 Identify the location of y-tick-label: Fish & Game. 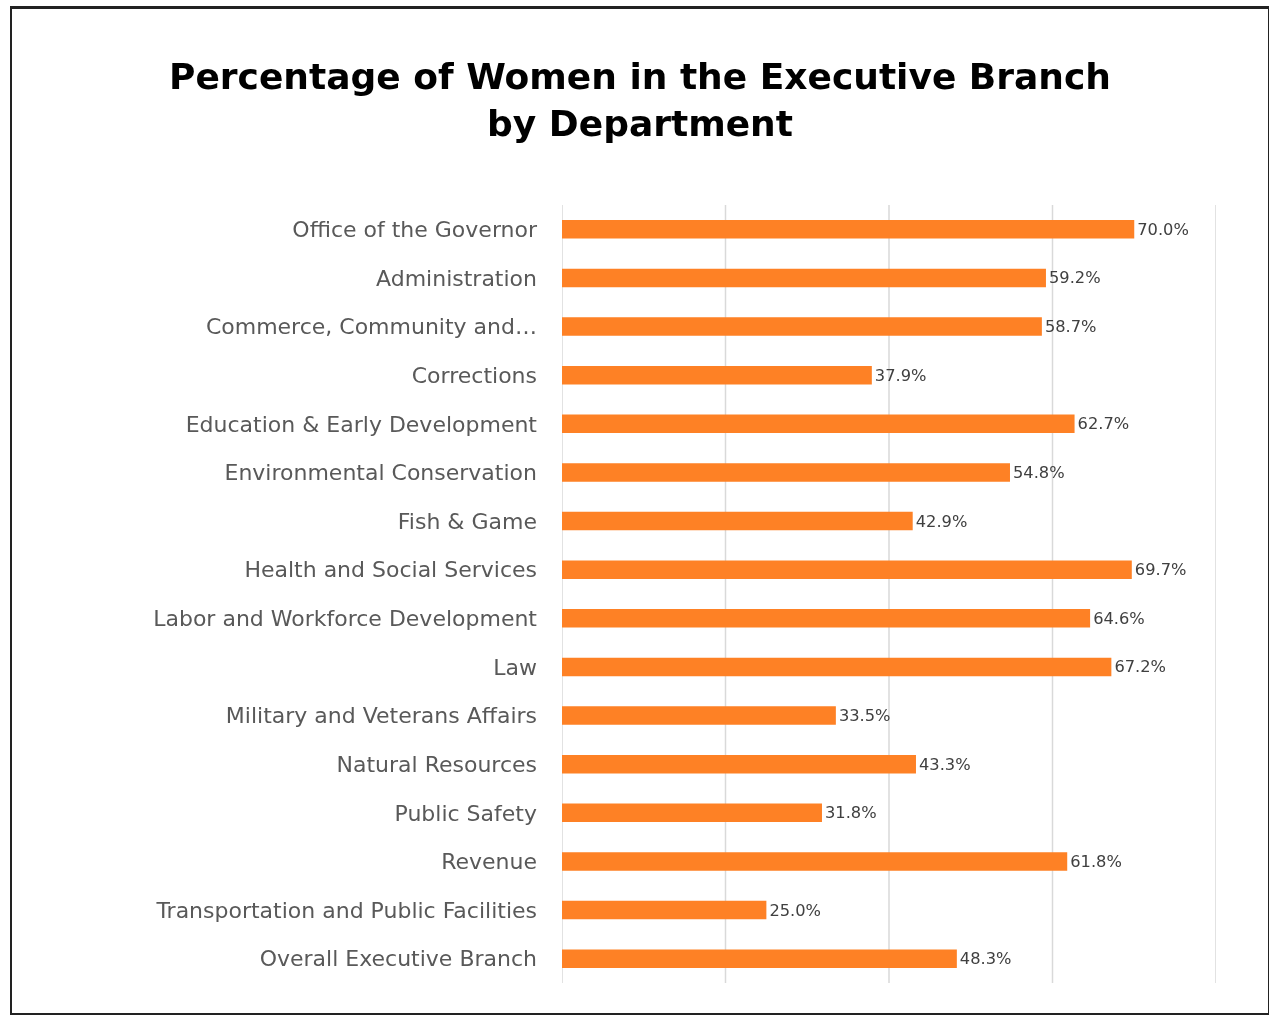
(467, 521).